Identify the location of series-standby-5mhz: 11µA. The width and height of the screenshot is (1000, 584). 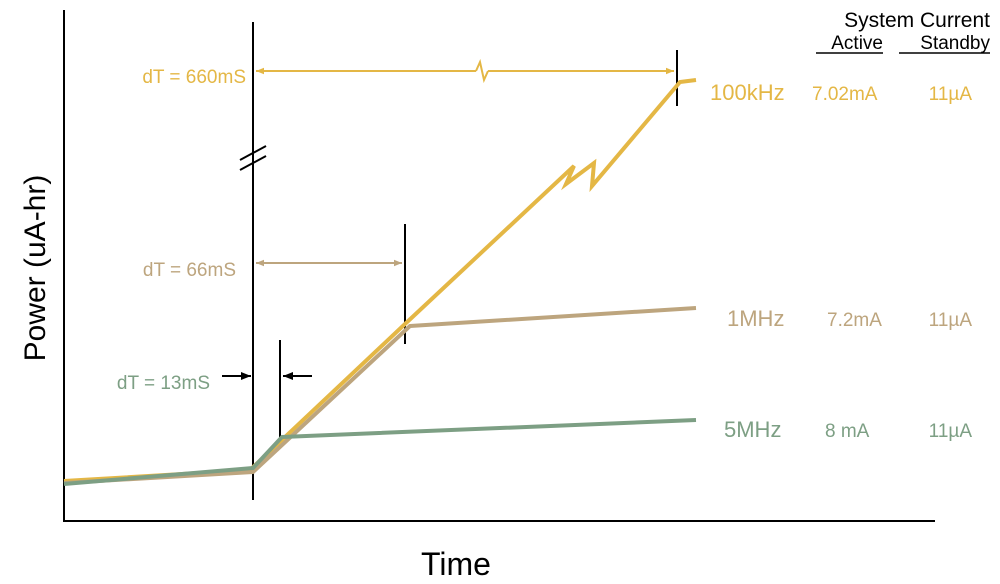
(951, 431).